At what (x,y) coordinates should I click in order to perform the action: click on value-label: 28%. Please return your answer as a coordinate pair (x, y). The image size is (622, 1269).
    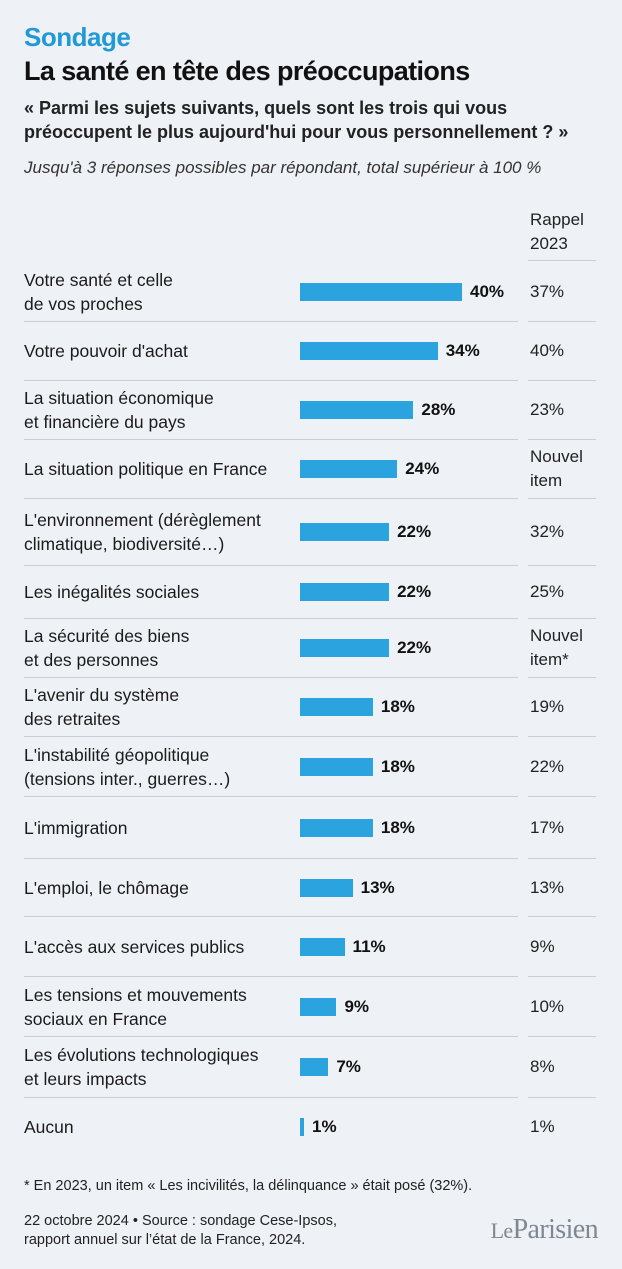
    Looking at the image, I should click on (438, 409).